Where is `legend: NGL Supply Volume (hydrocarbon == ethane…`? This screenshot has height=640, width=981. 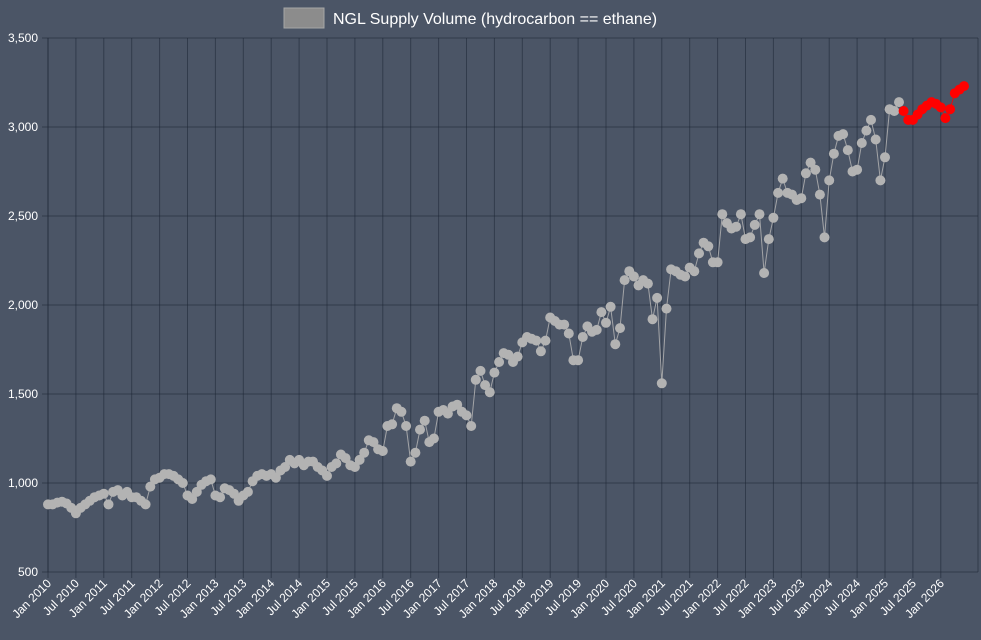 legend: NGL Supply Volume (hydrocarbon == ethane… is located at coordinates (470, 18).